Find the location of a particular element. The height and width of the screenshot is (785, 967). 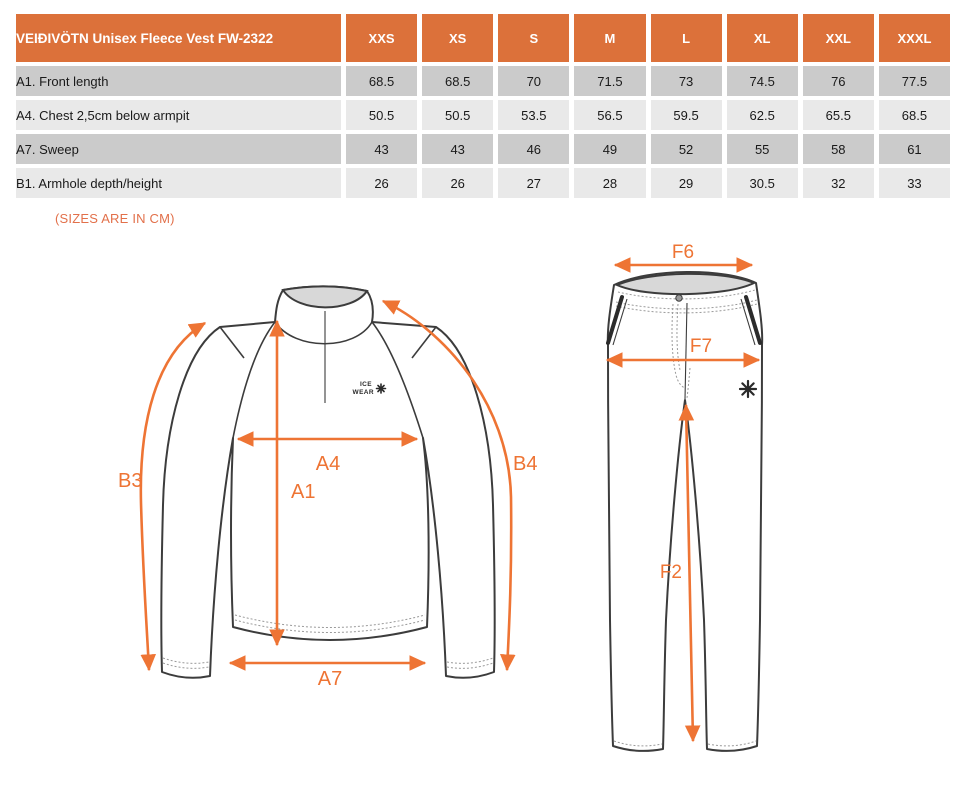

value-cell: 46 is located at coordinates (534, 149).